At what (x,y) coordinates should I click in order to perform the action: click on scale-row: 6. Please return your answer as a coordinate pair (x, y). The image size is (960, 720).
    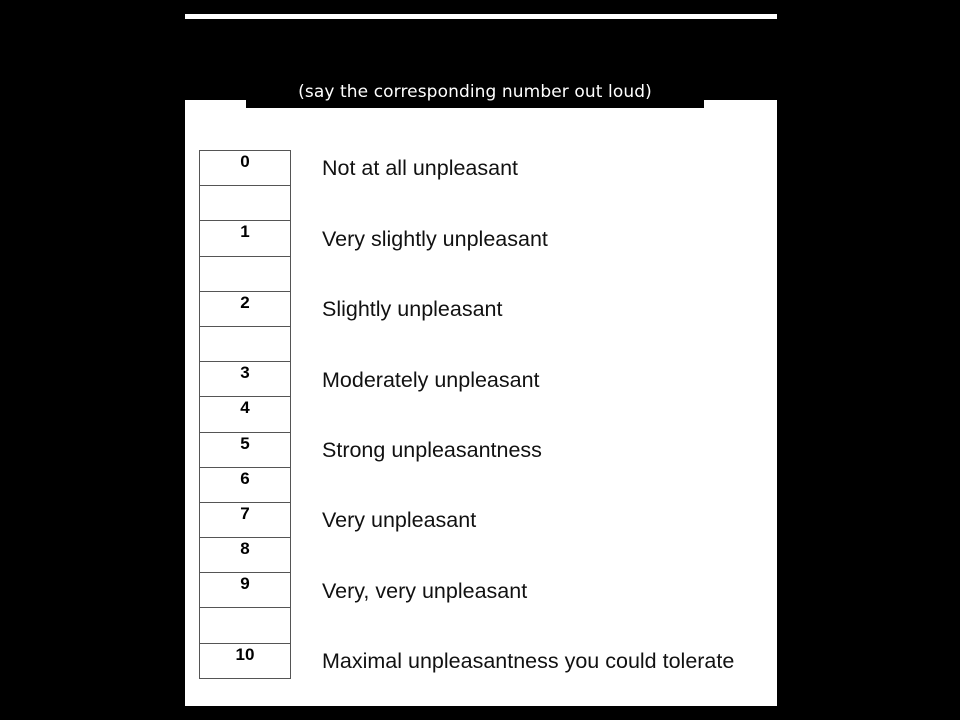
    Looking at the image, I should click on (245, 484).